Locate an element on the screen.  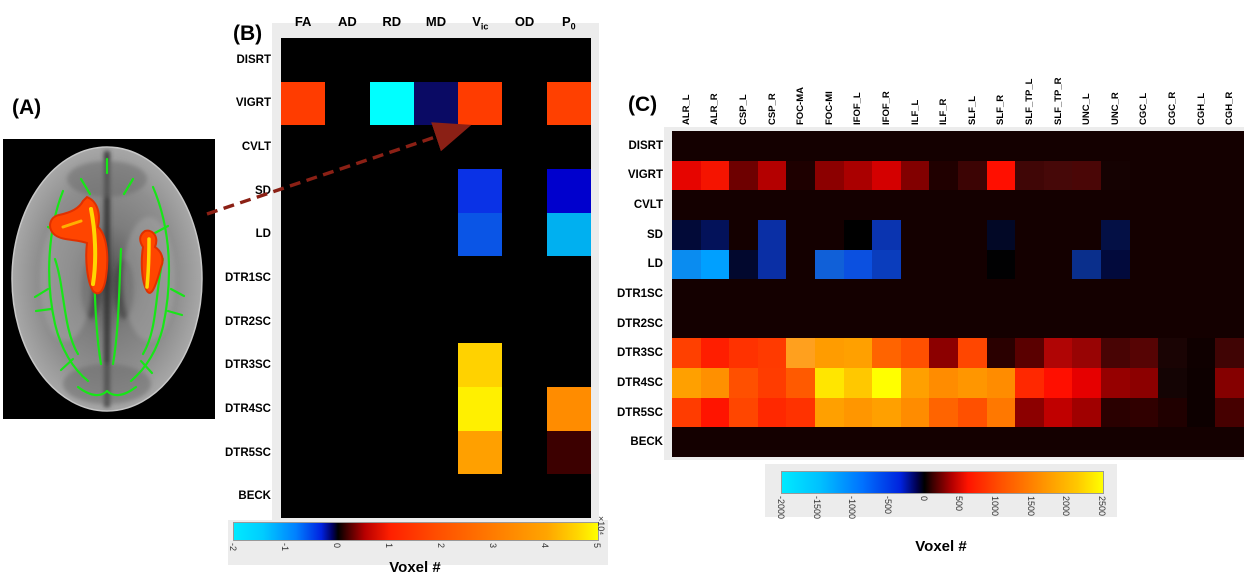
row-label-dtr1sc: DTR1SC is located at coordinates (247, 278).